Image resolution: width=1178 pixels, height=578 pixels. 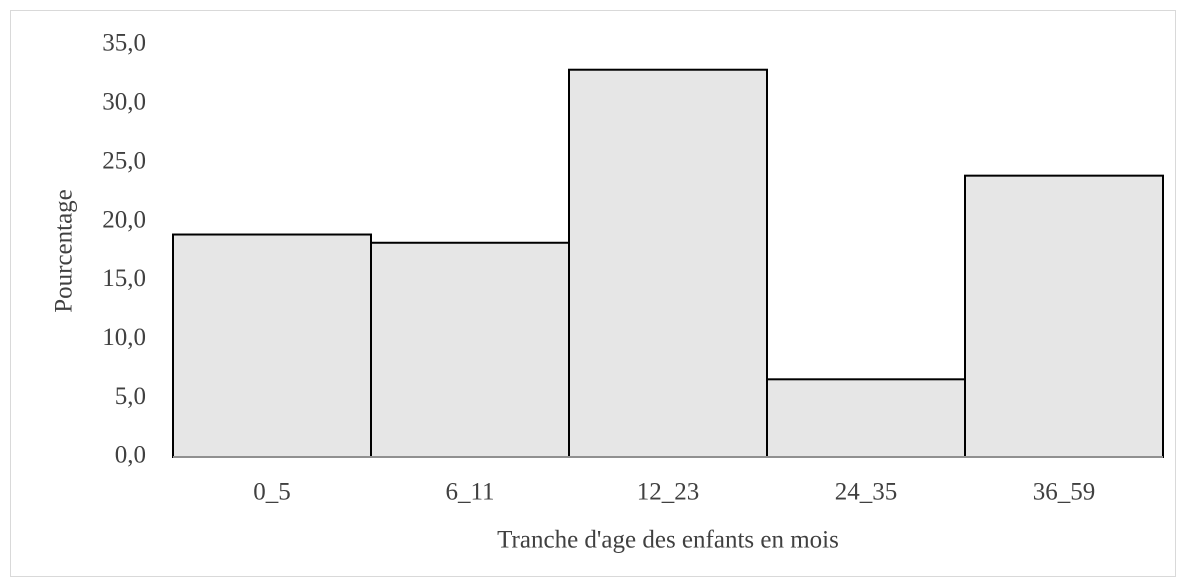 I want to click on x-tick-label: 6_11, so click(x=469, y=492).